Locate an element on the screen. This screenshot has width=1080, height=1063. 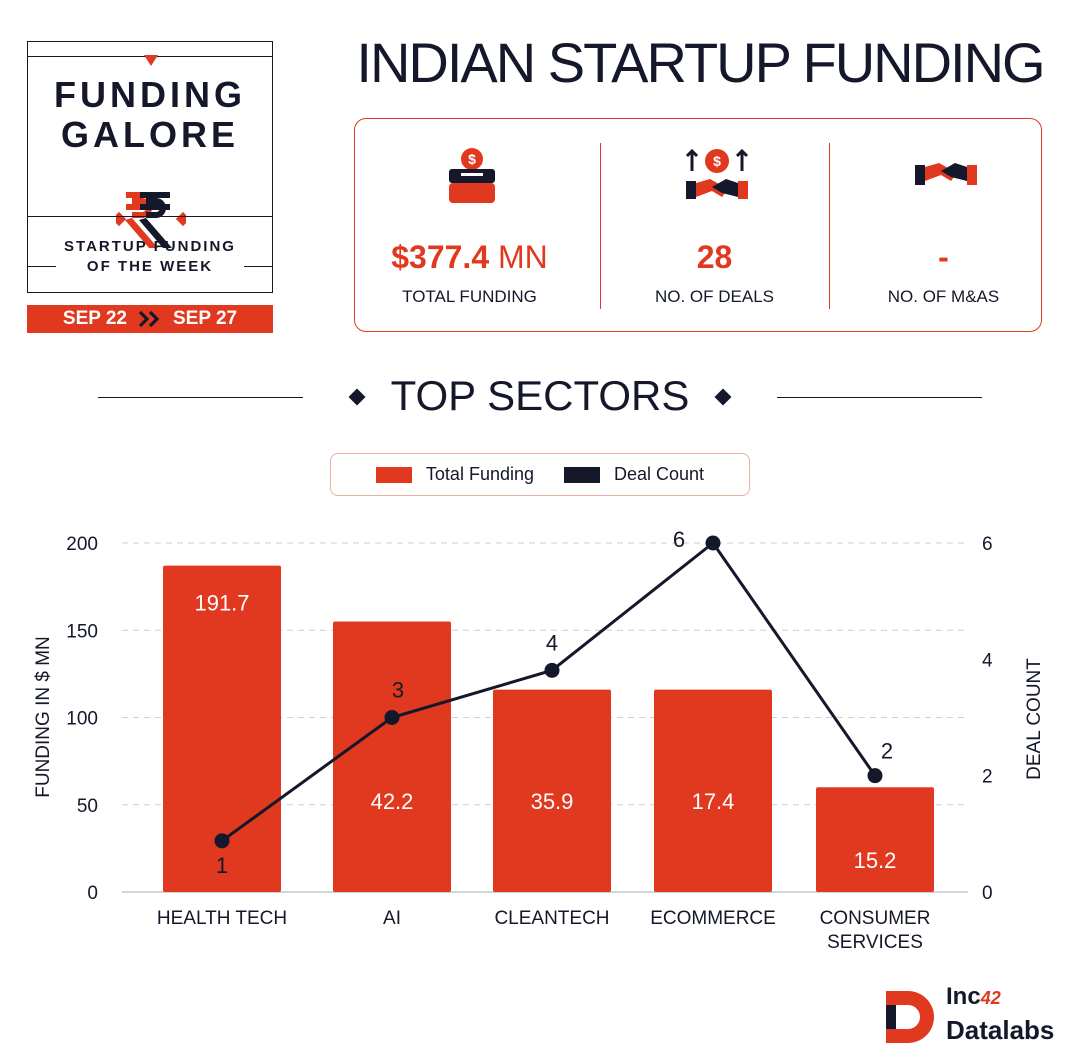
y-tick-label: 50 is located at coordinates (87, 806).